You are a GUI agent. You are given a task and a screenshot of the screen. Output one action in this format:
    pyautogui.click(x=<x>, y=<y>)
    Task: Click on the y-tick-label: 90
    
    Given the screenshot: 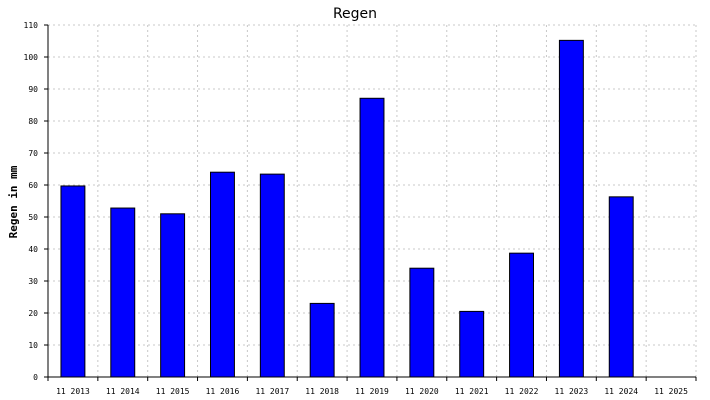 What is the action you would take?
    pyautogui.click(x=33, y=89)
    